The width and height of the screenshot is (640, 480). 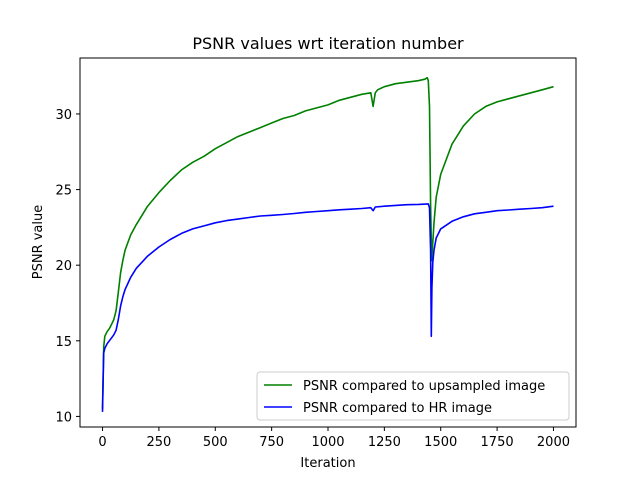 I want to click on legend-box, so click(x=413, y=396).